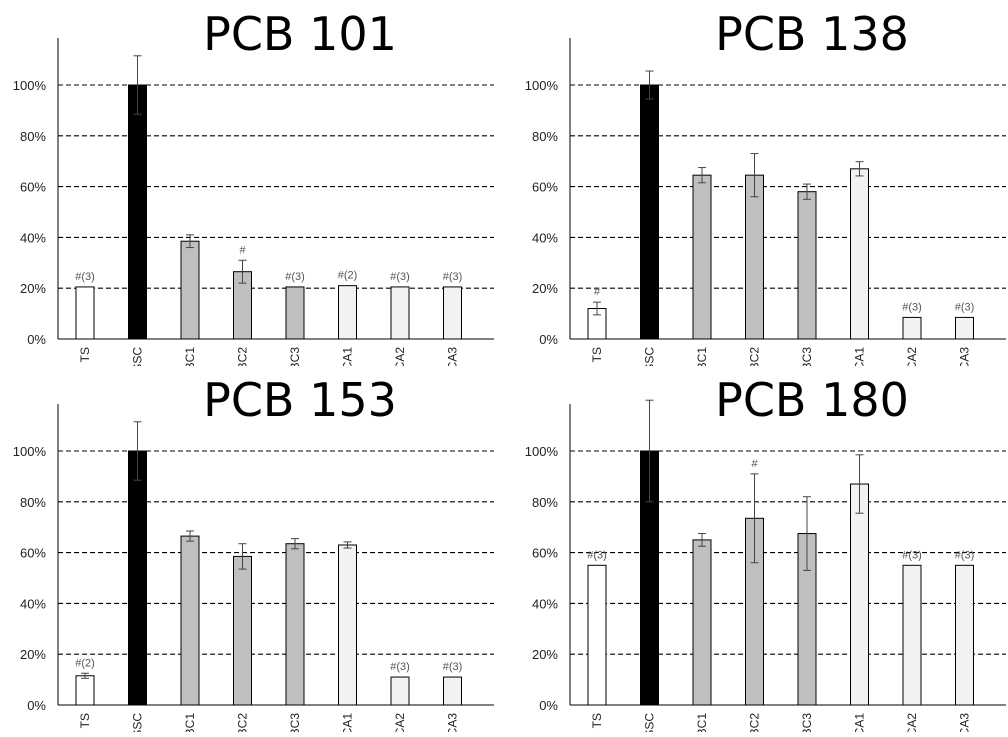 This screenshot has width=1008, height=737. Describe the element at coordinates (812, 400) in the screenshot. I see `chart-title: PCB 180` at that location.